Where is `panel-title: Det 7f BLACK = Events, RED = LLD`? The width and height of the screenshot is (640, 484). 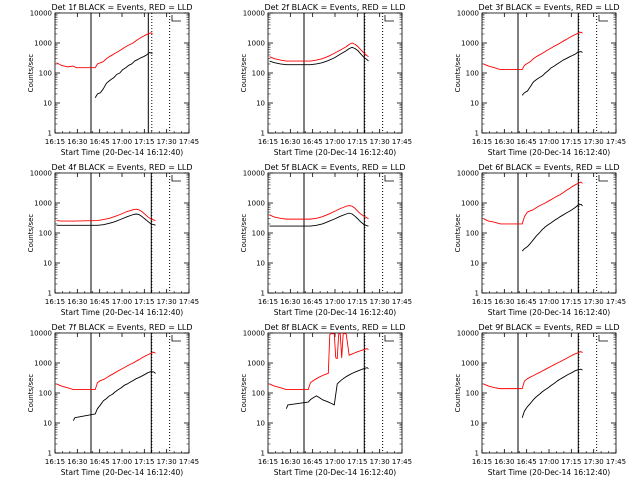
panel-title: Det 7f BLACK = Events, RED = LLD is located at coordinates (121, 327).